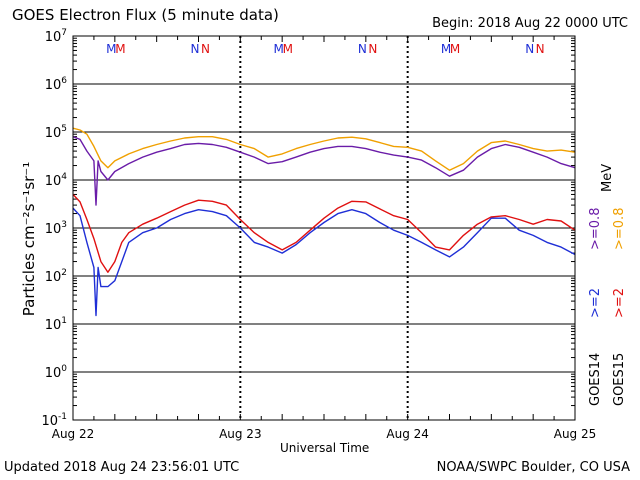 This screenshot has height=480, width=640. I want to click on series-line-goes15_2mev, so click(324, 233).